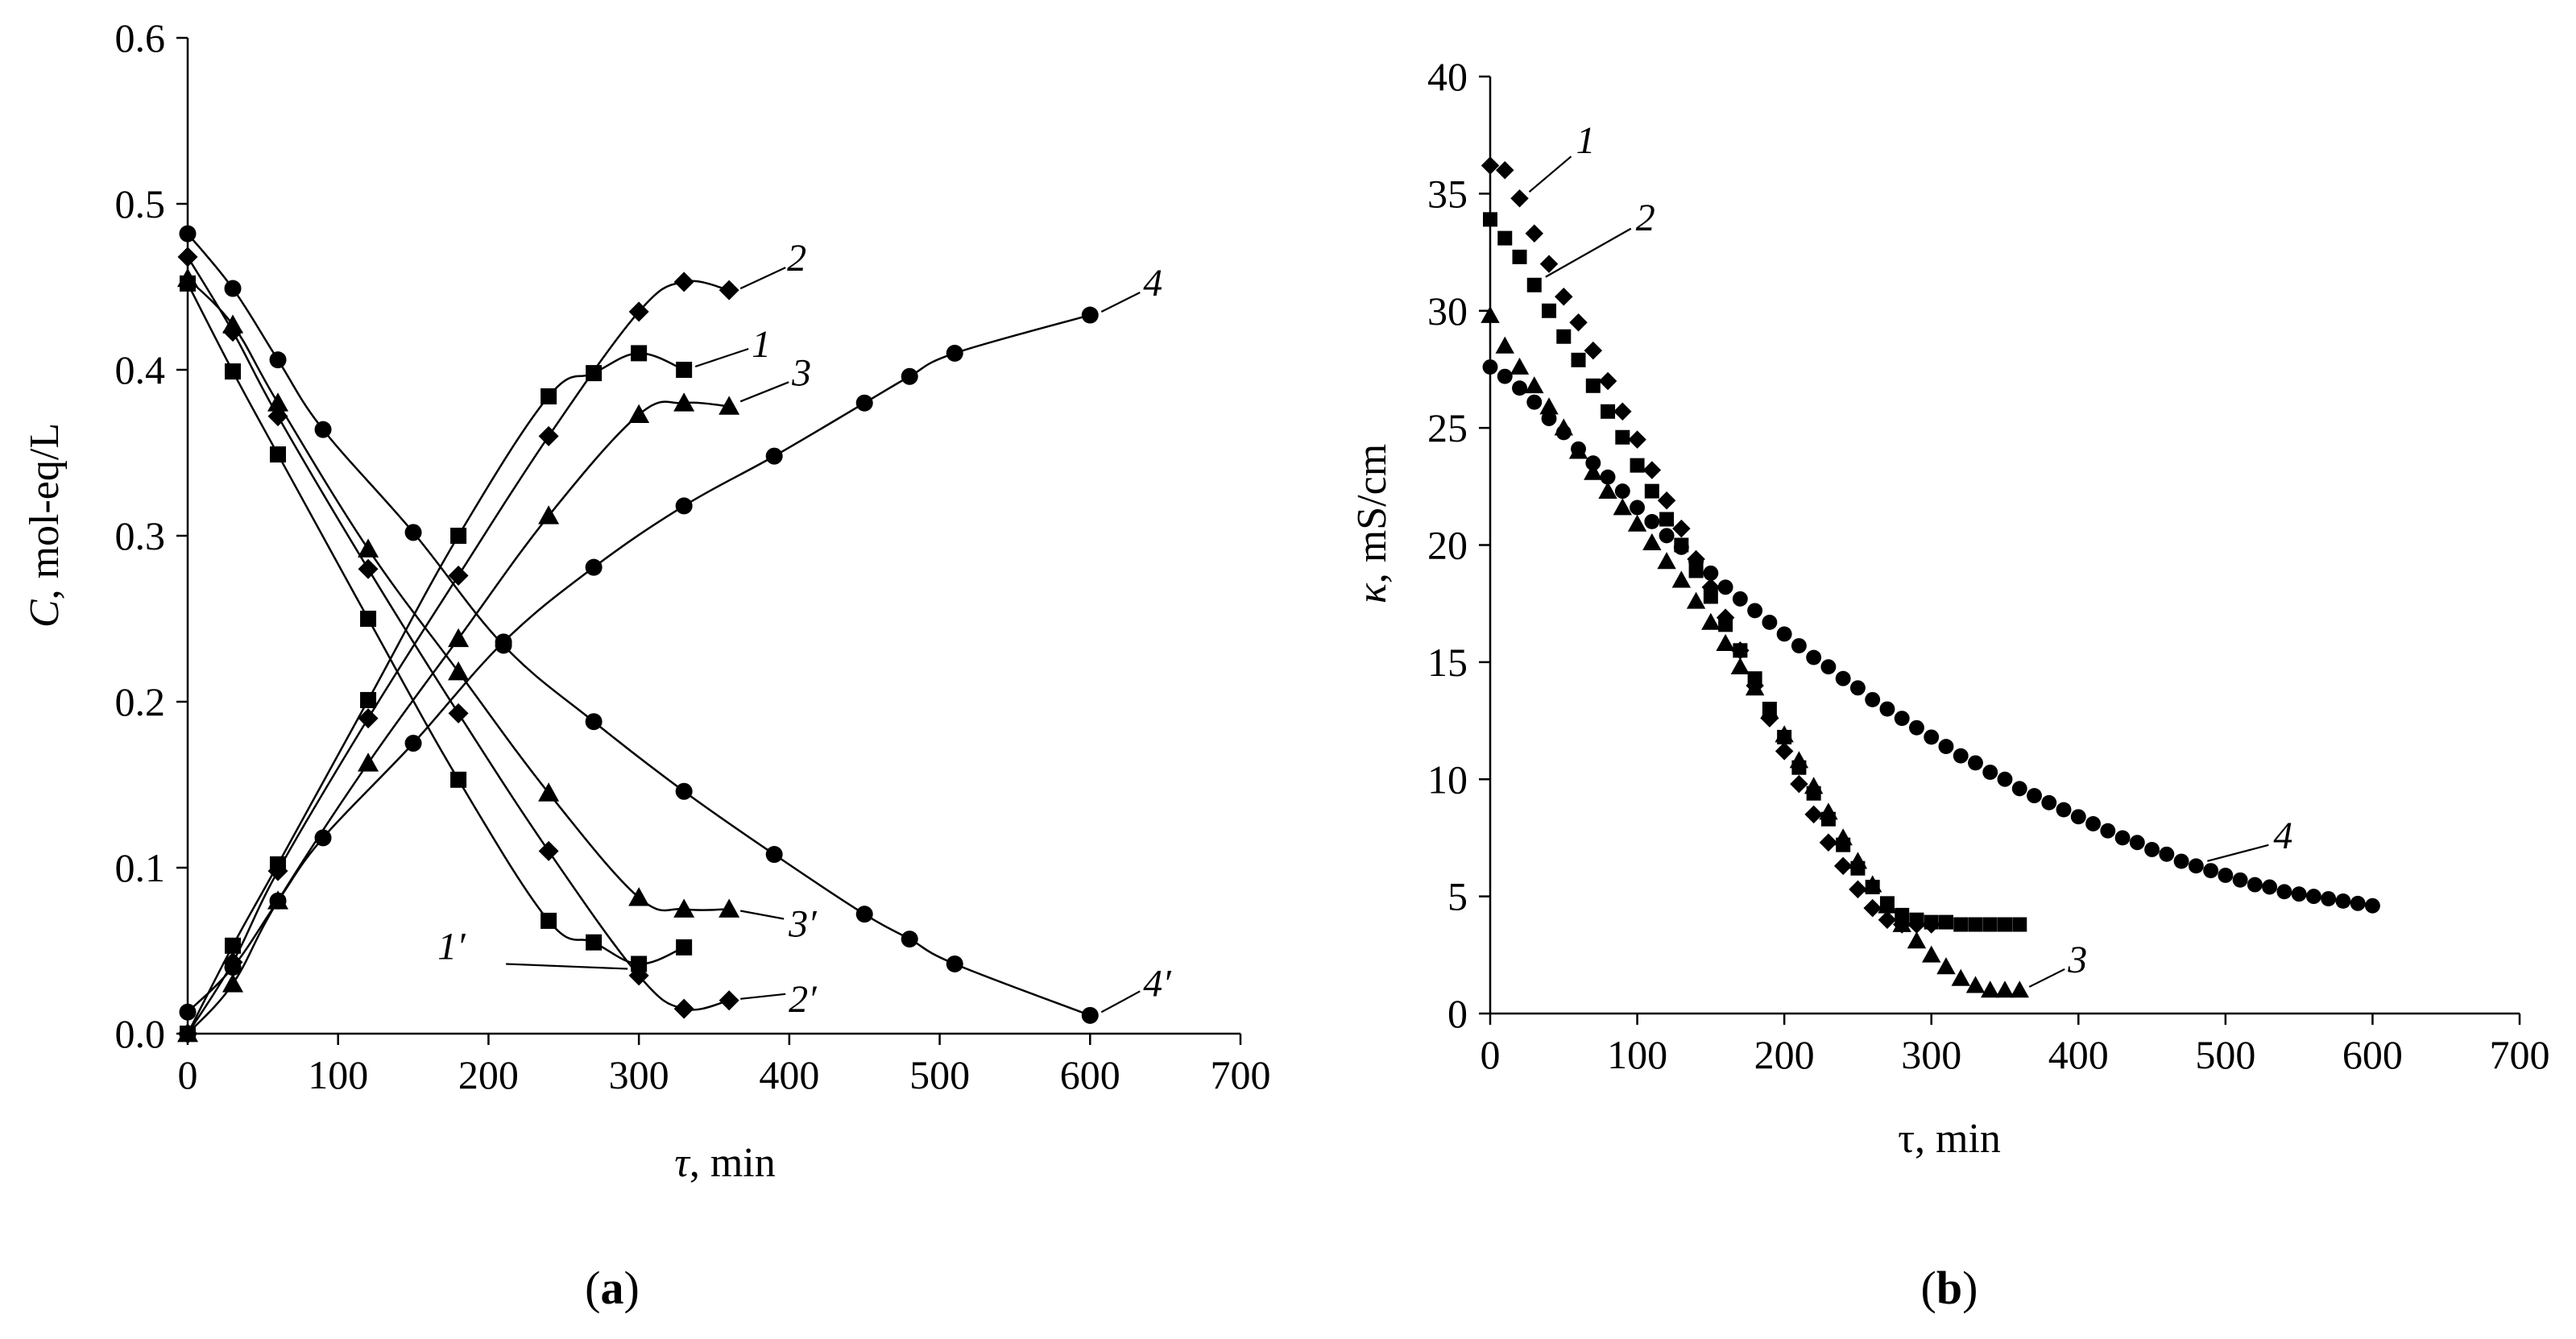 The width and height of the screenshot is (2576, 1339). What do you see at coordinates (789, 1074) in the screenshot?
I see `panel-a-x-tick-label: 400` at bounding box center [789, 1074].